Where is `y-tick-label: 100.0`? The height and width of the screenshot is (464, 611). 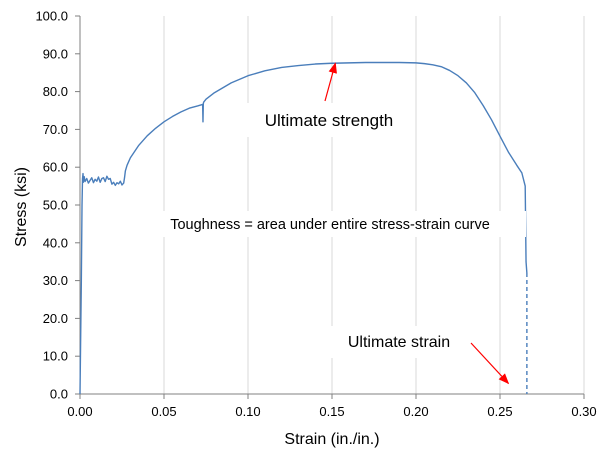
y-tick-label: 100.0 is located at coordinates (51, 16).